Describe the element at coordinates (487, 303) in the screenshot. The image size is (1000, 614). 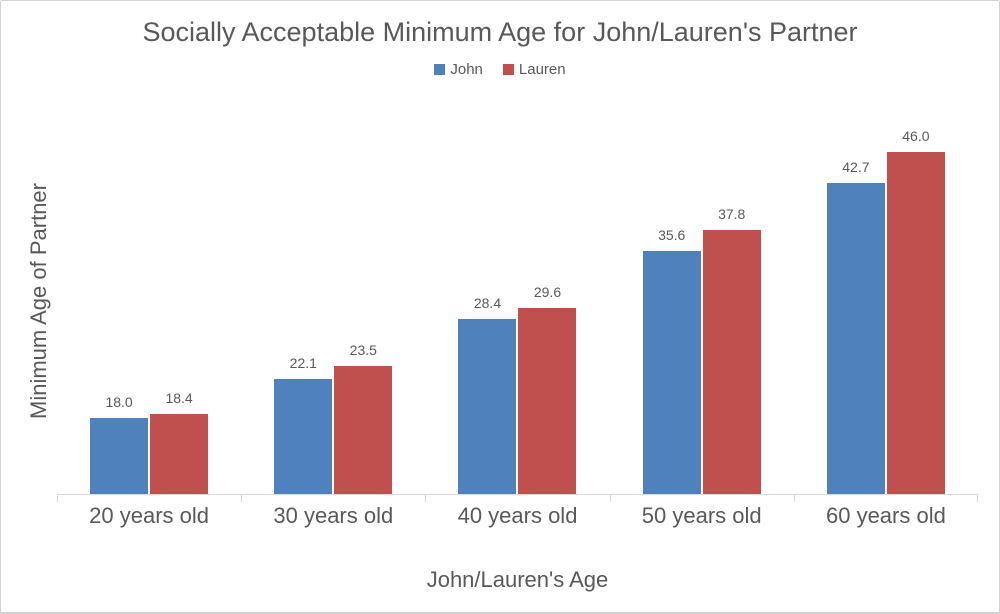
I see `bar-value-label: 28.4` at that location.